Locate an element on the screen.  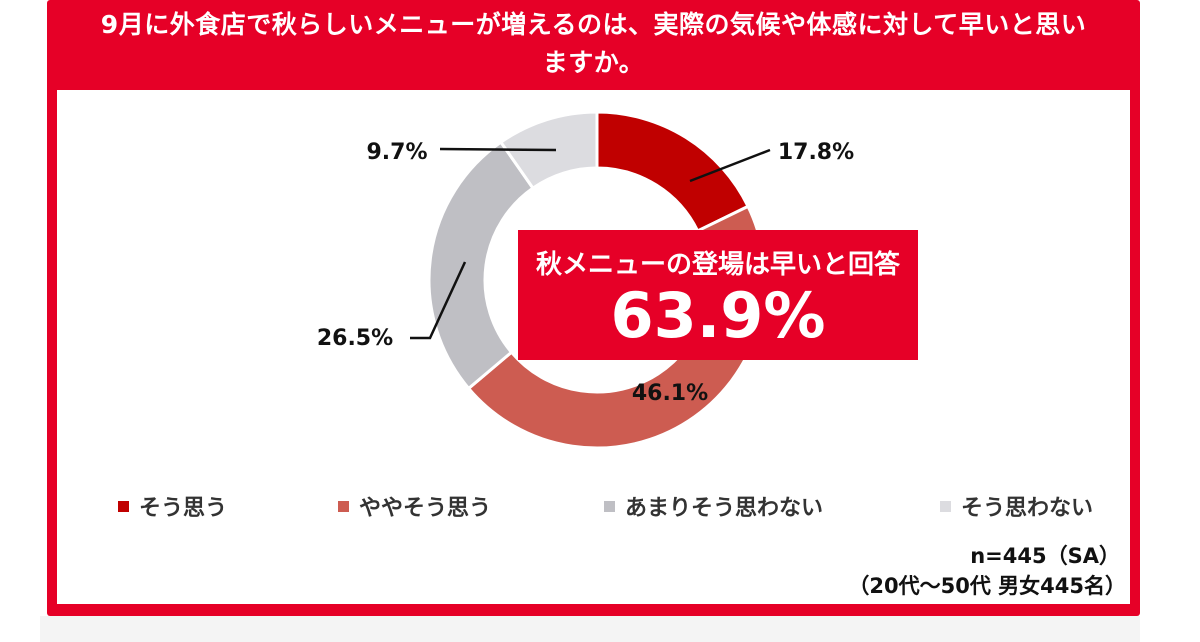
legend-item-1: そう思う is located at coordinates (172, 506).